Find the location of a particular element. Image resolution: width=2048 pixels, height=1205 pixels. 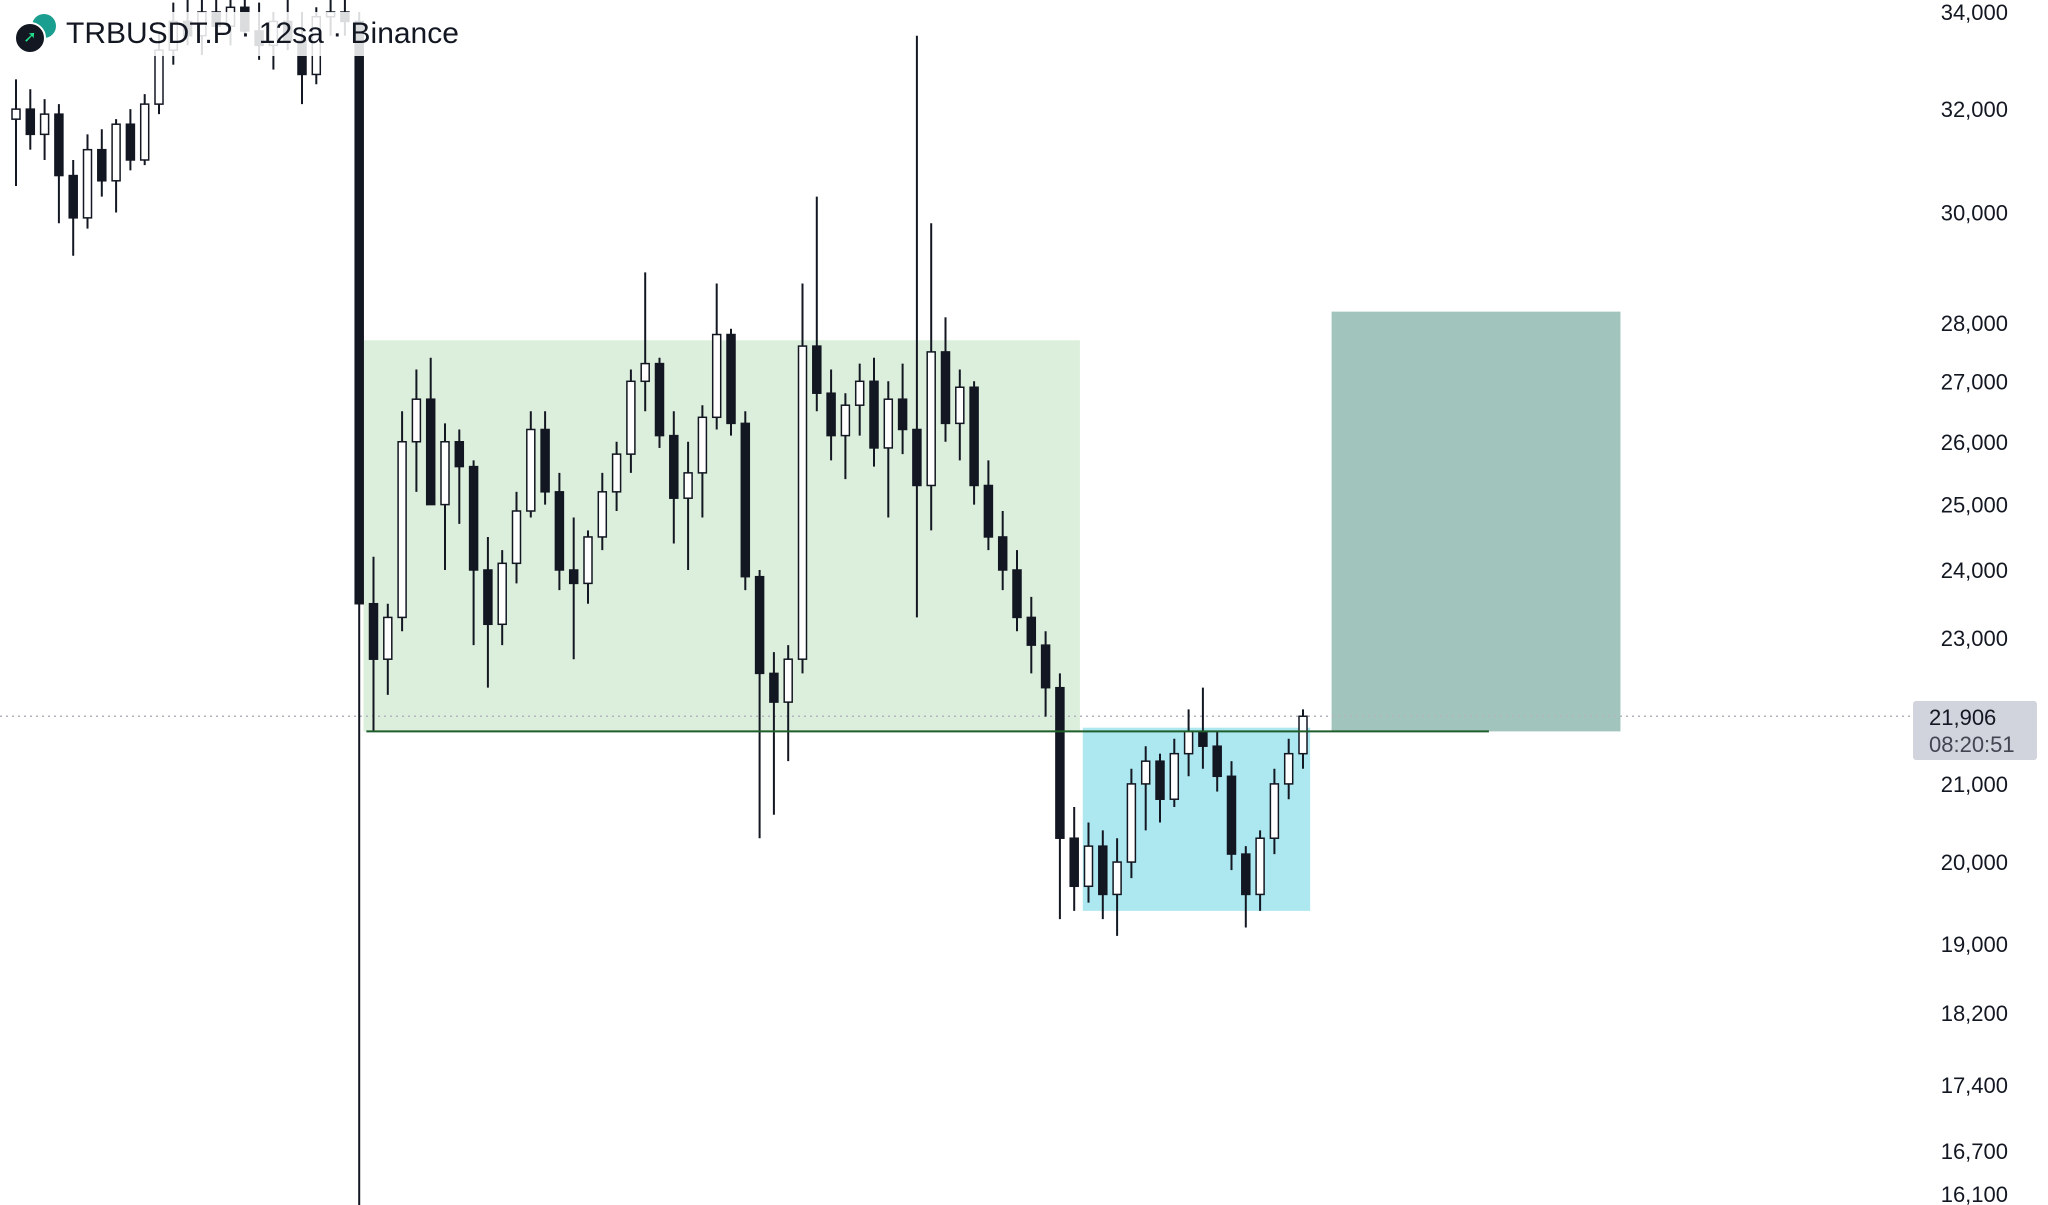

target-range-zone is located at coordinates (1476, 521).